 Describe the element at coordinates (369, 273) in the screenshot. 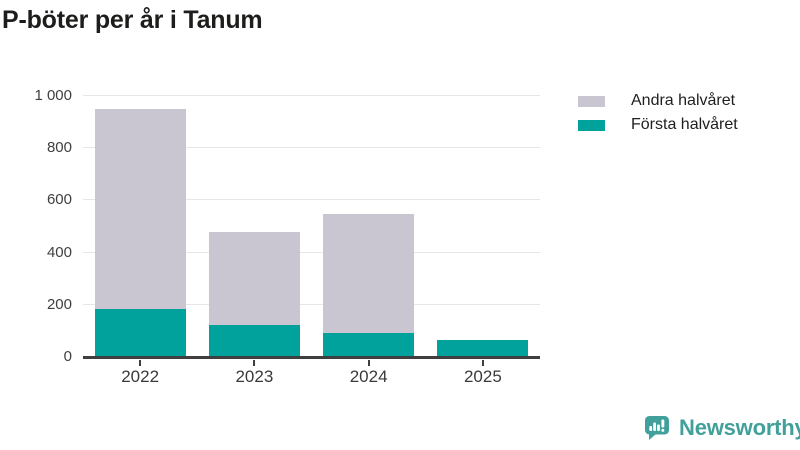

I see `bar-2024-andra-halv-ret` at that location.